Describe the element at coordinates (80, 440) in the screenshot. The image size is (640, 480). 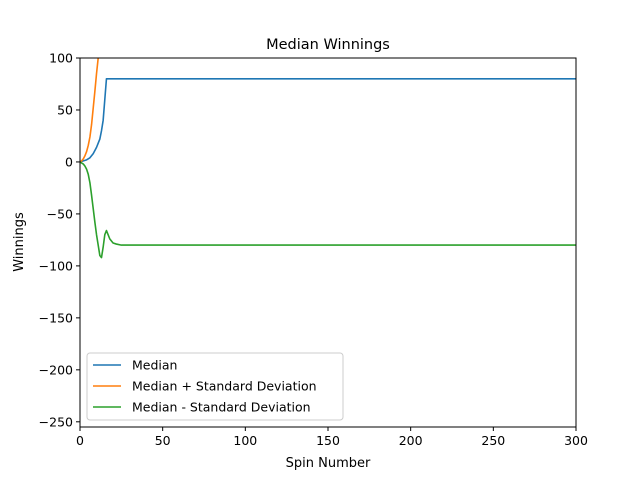
I see `x-tick-label: 0` at that location.